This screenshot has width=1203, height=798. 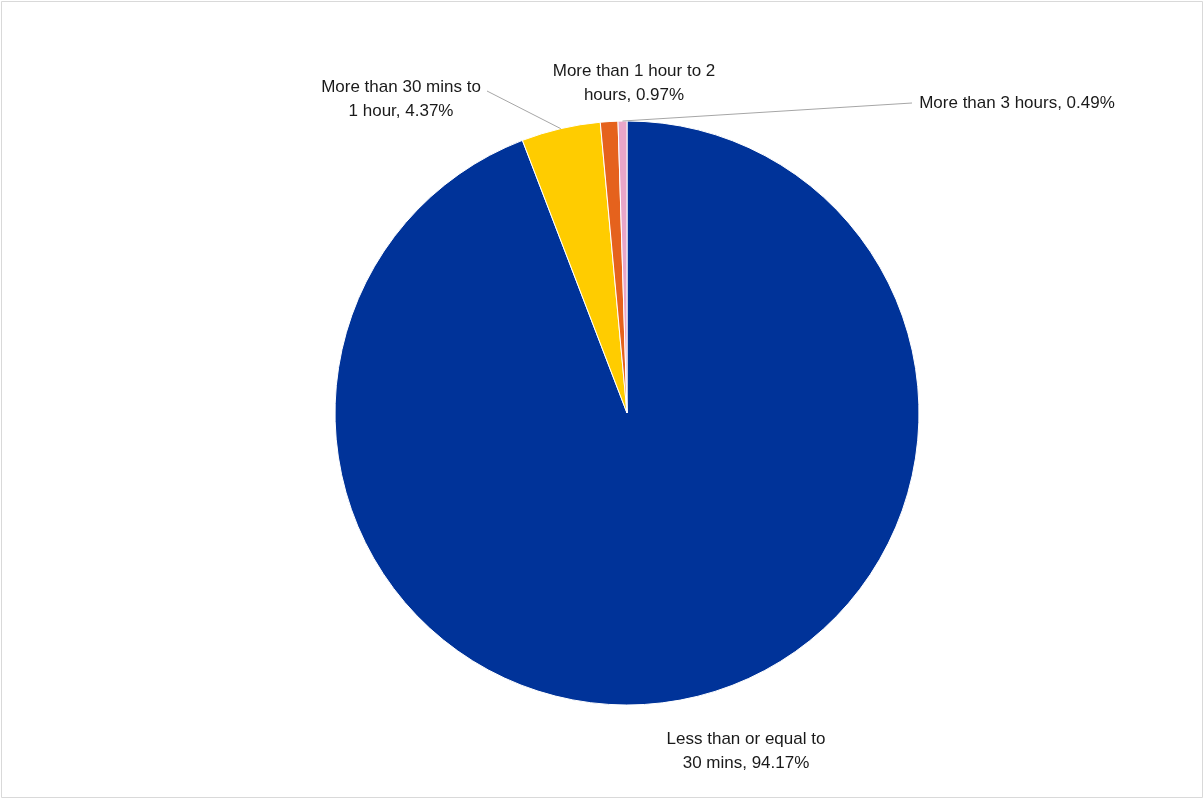 What do you see at coordinates (1017, 102) in the screenshot?
I see `slice-label: More than 3 hours, 0.49%` at bounding box center [1017, 102].